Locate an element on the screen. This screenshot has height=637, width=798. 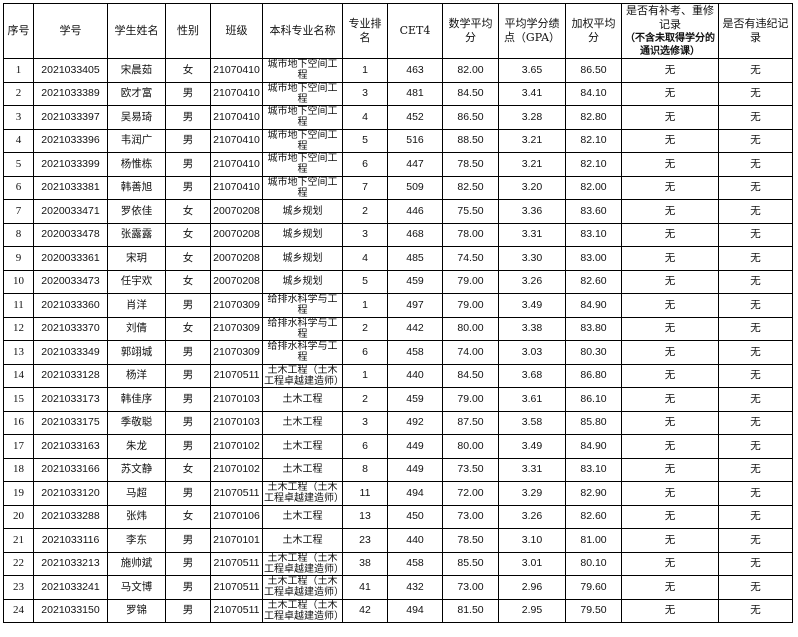
cell-name: 杨洋 is located at coordinates (136, 375).